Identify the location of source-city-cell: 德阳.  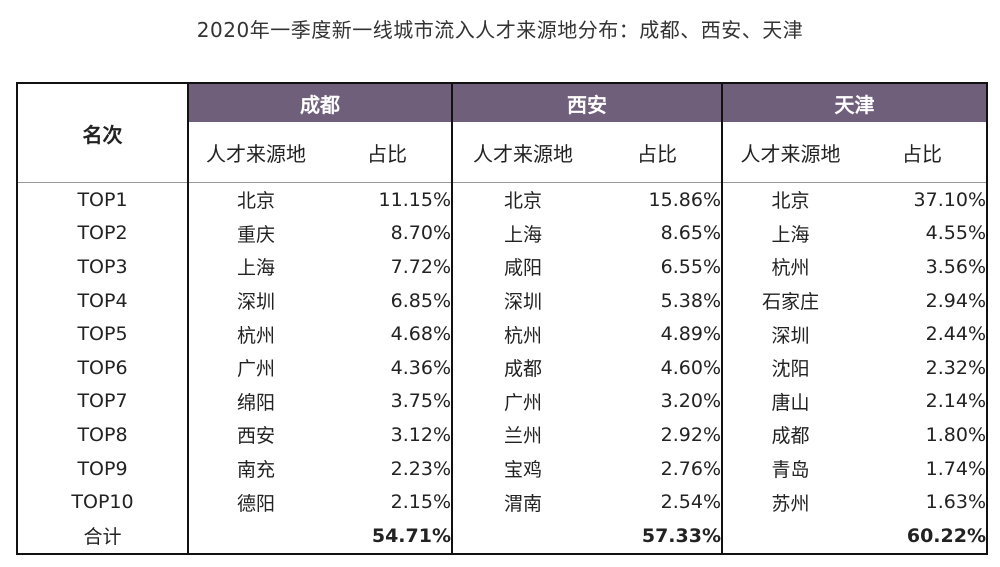
(255, 503).